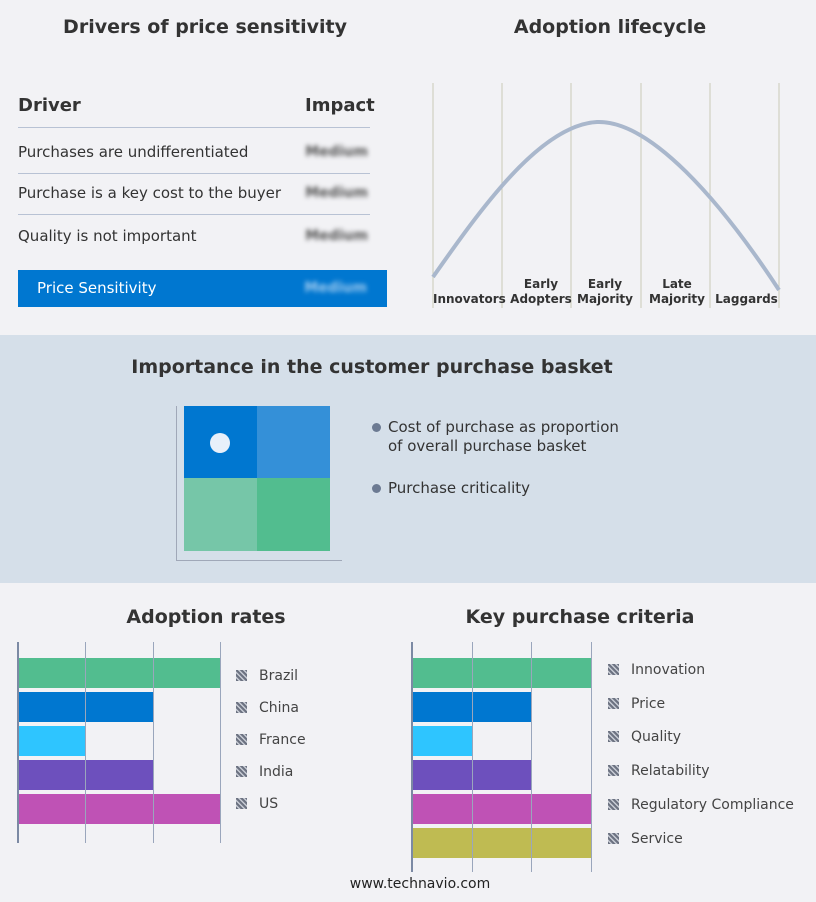 The width and height of the screenshot is (816, 902). What do you see at coordinates (605, 291) in the screenshot?
I see `stage-label: Early Majority` at bounding box center [605, 291].